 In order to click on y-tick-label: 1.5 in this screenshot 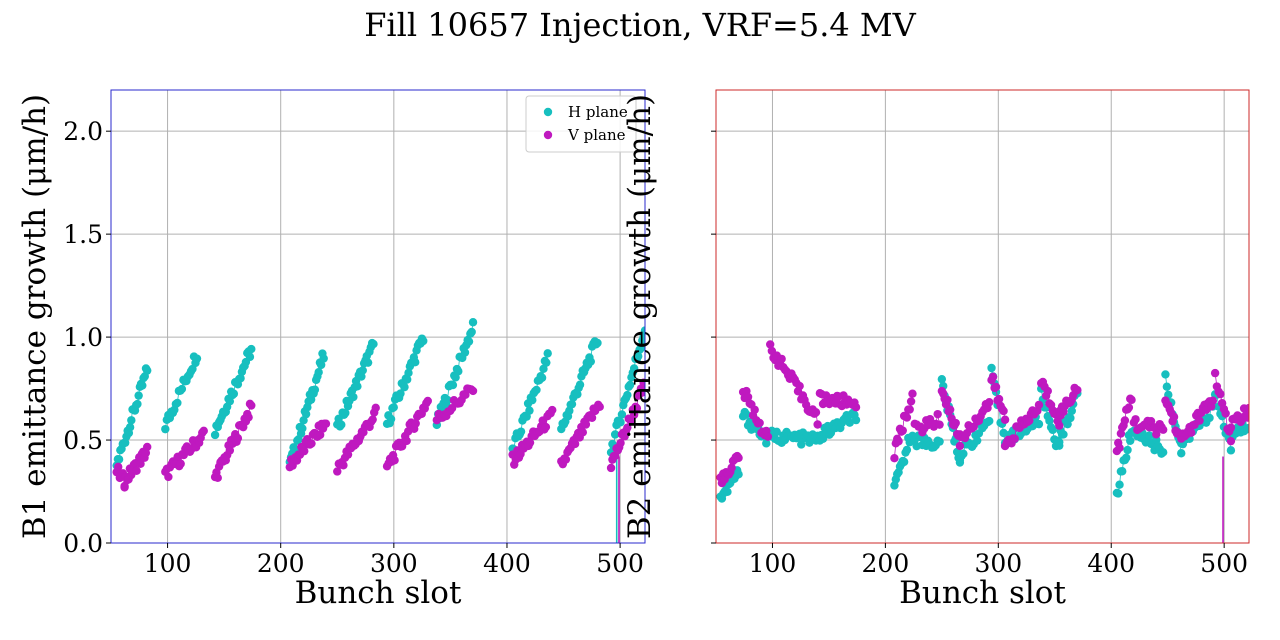, I will do `click(83, 234)`.